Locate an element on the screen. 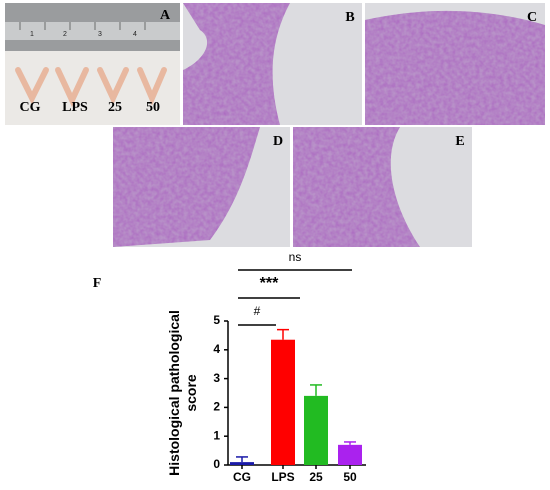 Image resolution: width=550 pixels, height=490 pixels. panel-b-photo is located at coordinates (272, 64).